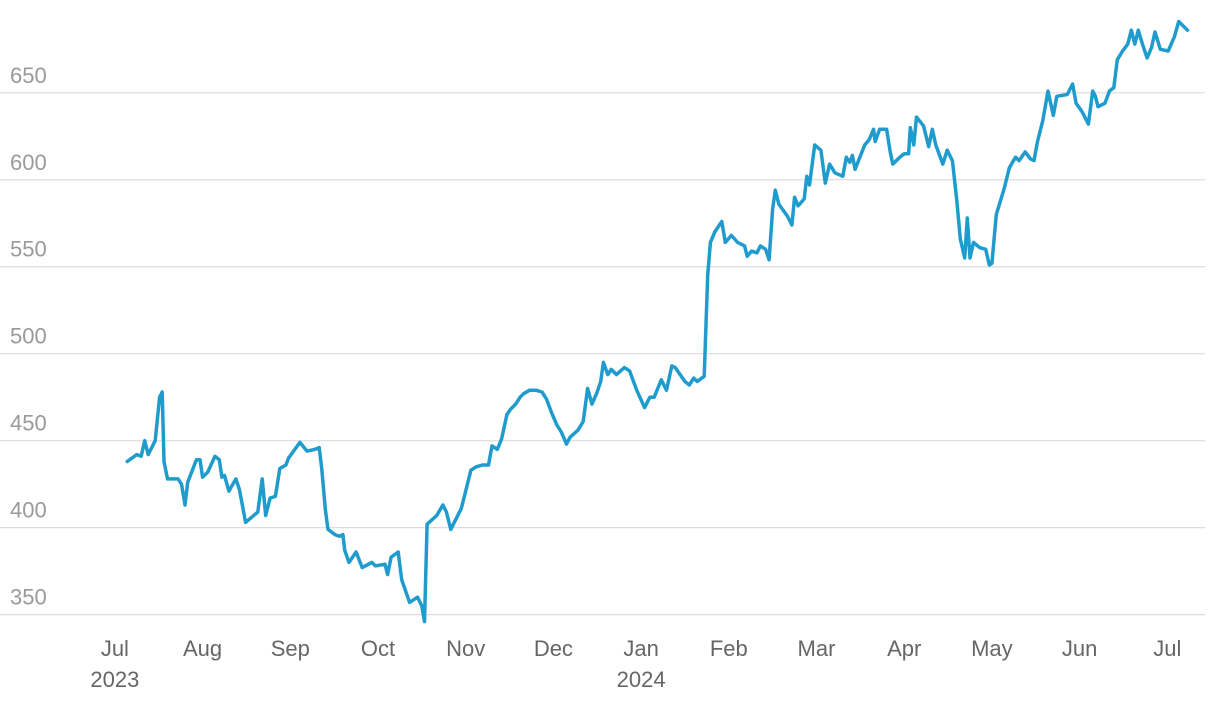 Image resolution: width=1220 pixels, height=702 pixels. Describe the element at coordinates (553, 648) in the screenshot. I see `x-tick-label: Dec` at that location.